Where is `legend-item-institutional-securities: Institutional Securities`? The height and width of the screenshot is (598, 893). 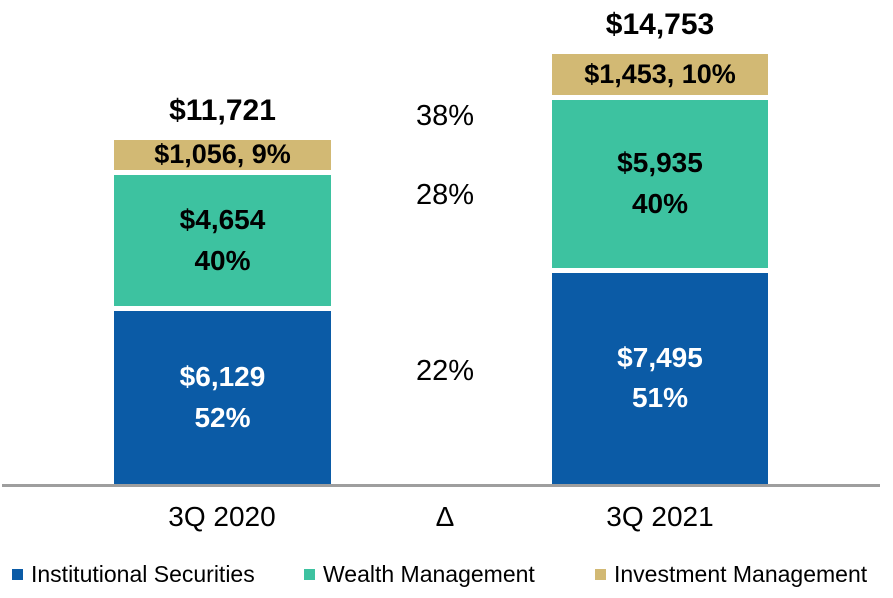
legend-item-institutional-securities: Institutional Securities is located at coordinates (133, 574).